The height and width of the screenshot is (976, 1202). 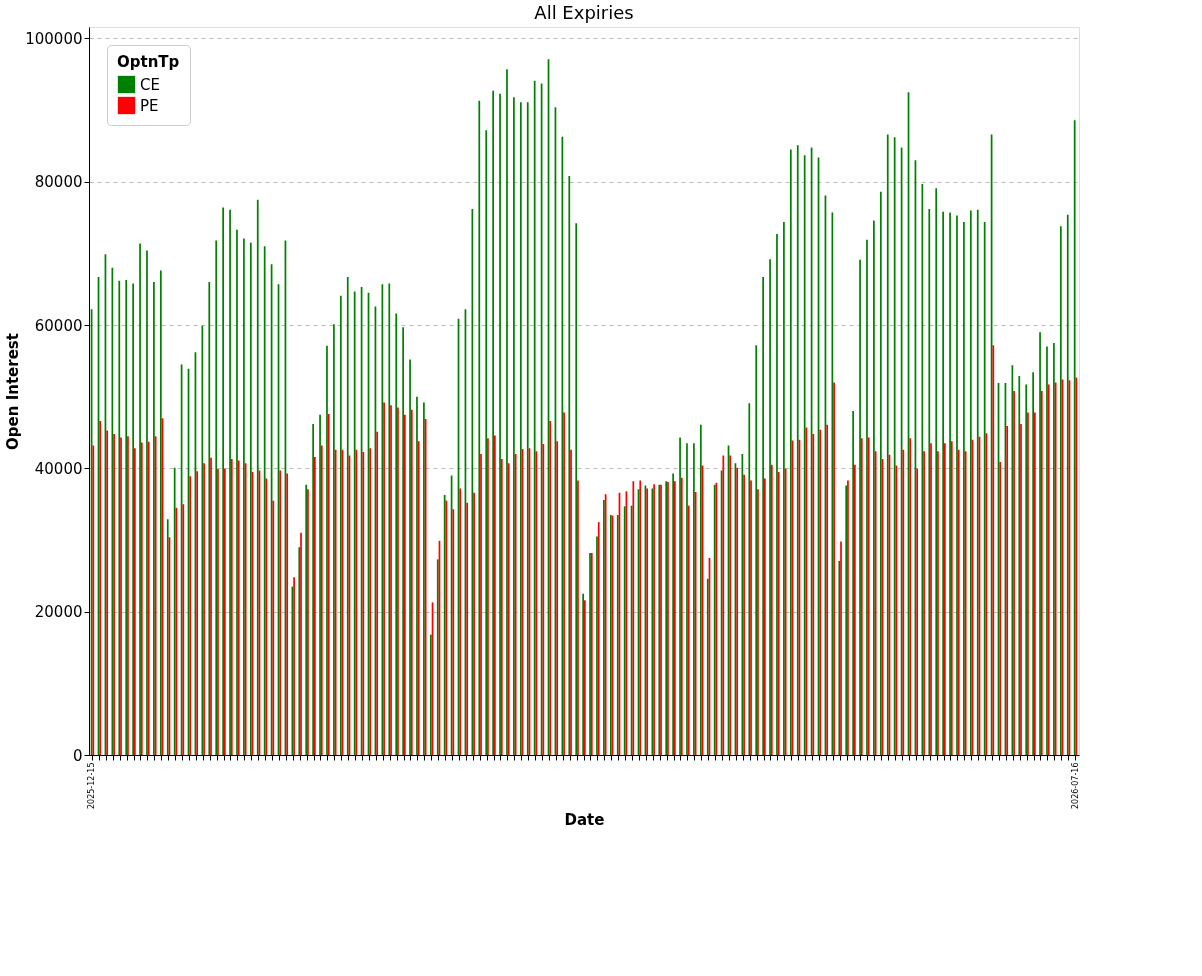 What do you see at coordinates (58, 325) in the screenshot?
I see `y-tick-label: 60000` at bounding box center [58, 325].